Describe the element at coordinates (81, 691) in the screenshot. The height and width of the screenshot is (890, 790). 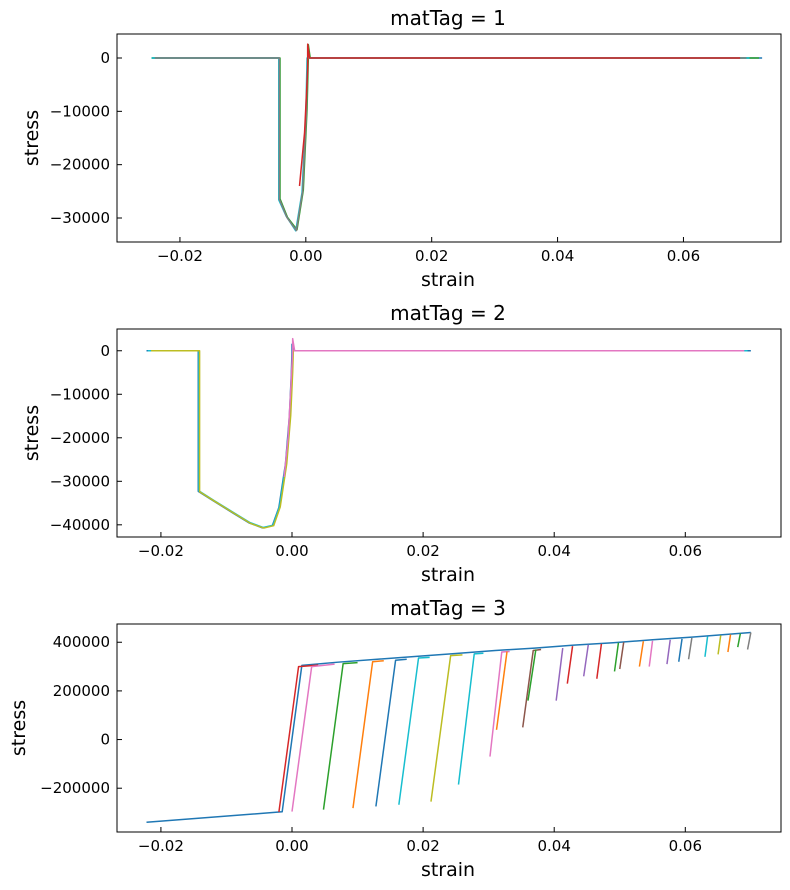
I see `y-tick-label: 200000` at that location.